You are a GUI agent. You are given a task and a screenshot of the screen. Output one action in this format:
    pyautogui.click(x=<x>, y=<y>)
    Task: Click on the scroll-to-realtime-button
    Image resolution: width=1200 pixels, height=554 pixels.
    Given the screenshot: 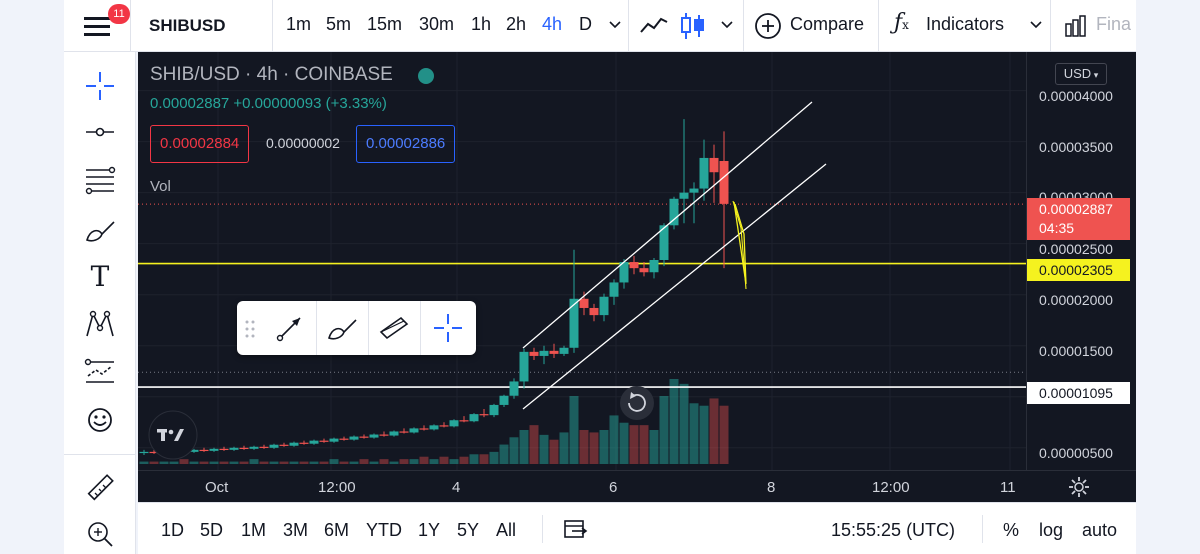 What is the action you would take?
    pyautogui.click(x=637, y=403)
    